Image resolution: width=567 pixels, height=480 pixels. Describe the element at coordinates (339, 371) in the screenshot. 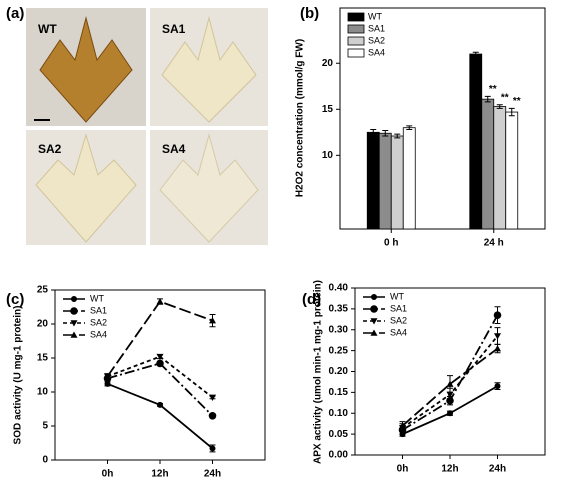

I see `y-tick-label: 0.20` at that location.